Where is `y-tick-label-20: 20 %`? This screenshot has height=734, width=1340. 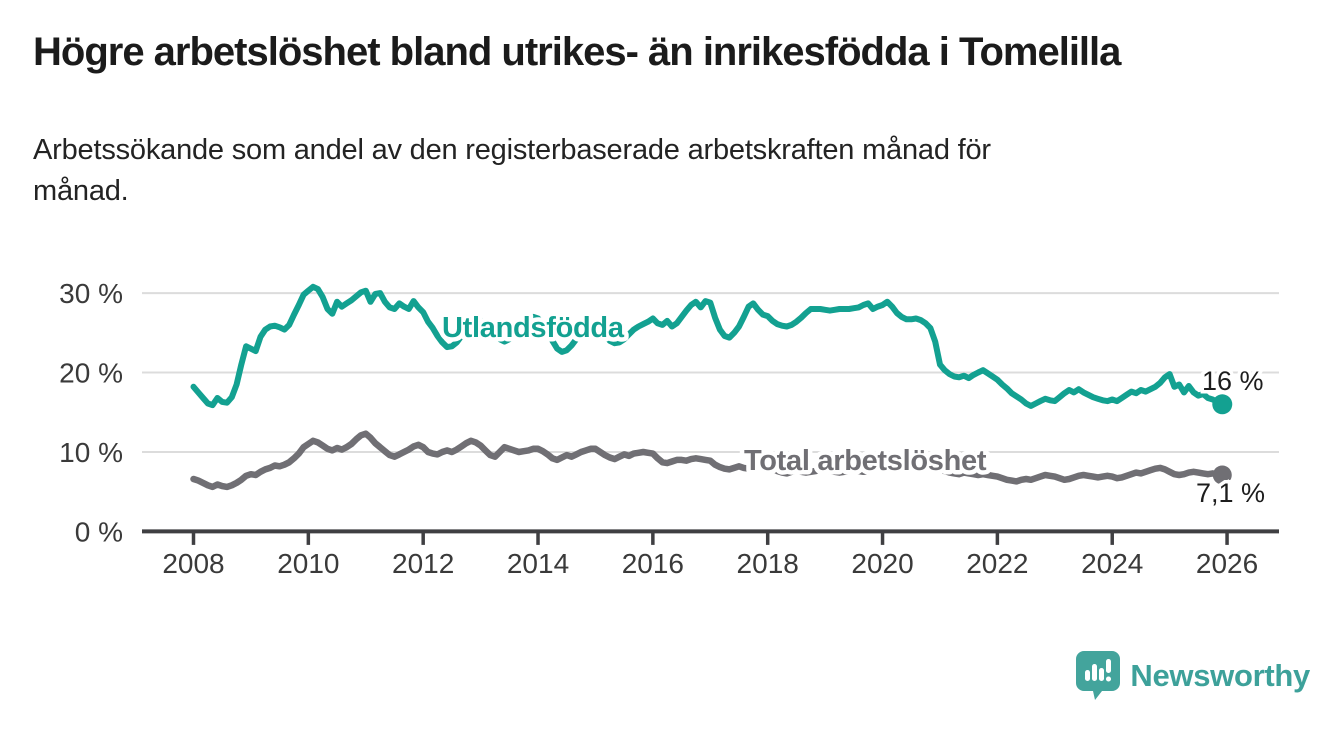 y-tick-label-20: 20 % is located at coordinates (91, 373).